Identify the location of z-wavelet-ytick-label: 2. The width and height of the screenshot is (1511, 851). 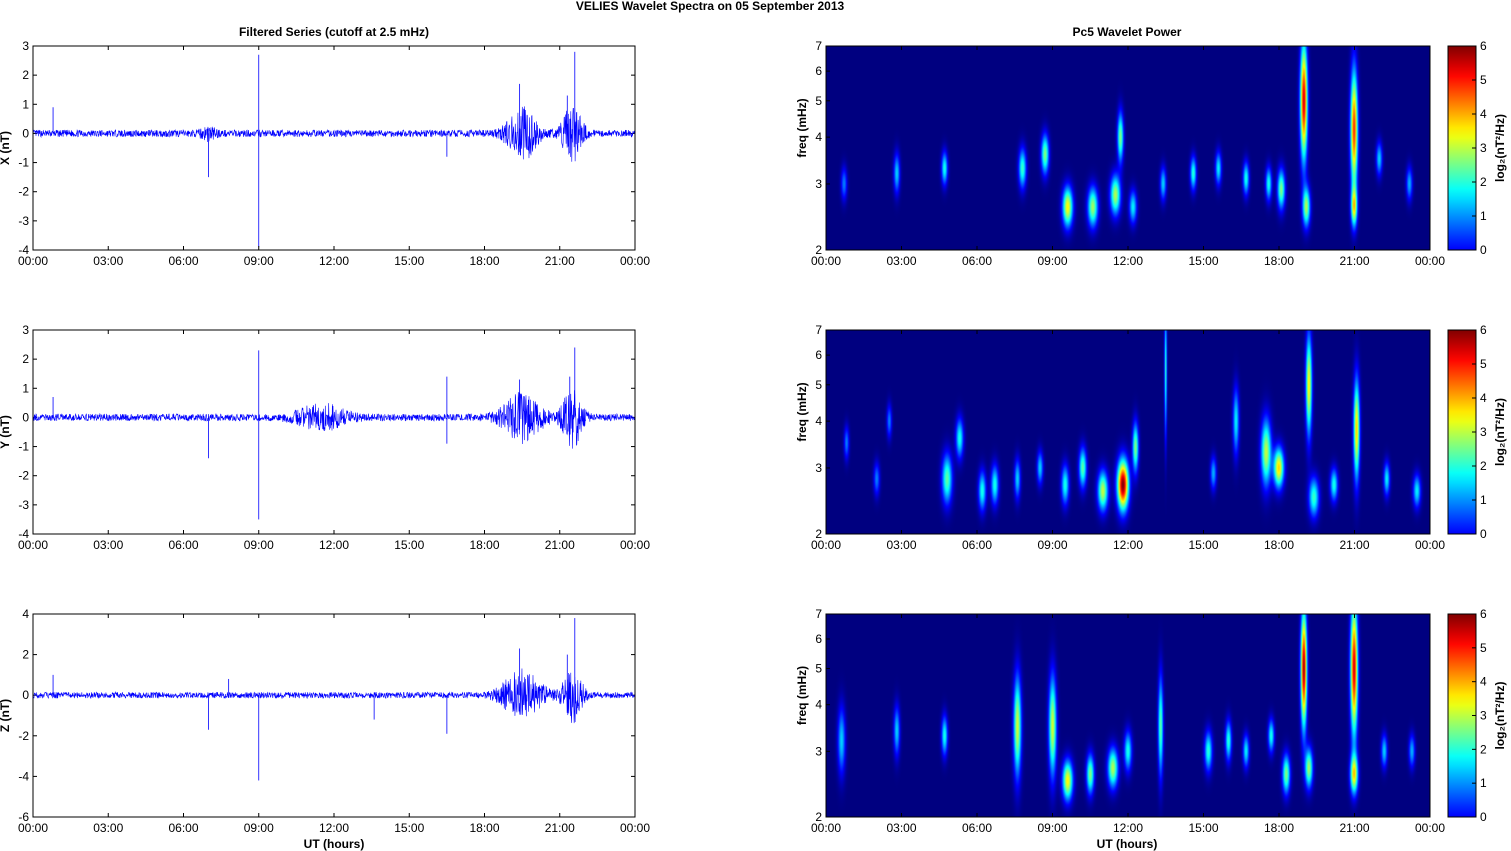
(818, 817).